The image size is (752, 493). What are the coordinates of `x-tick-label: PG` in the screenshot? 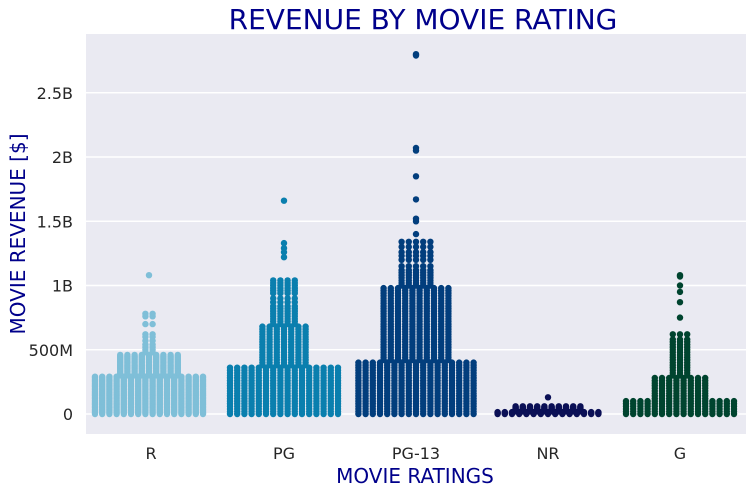 It's located at (284, 453).